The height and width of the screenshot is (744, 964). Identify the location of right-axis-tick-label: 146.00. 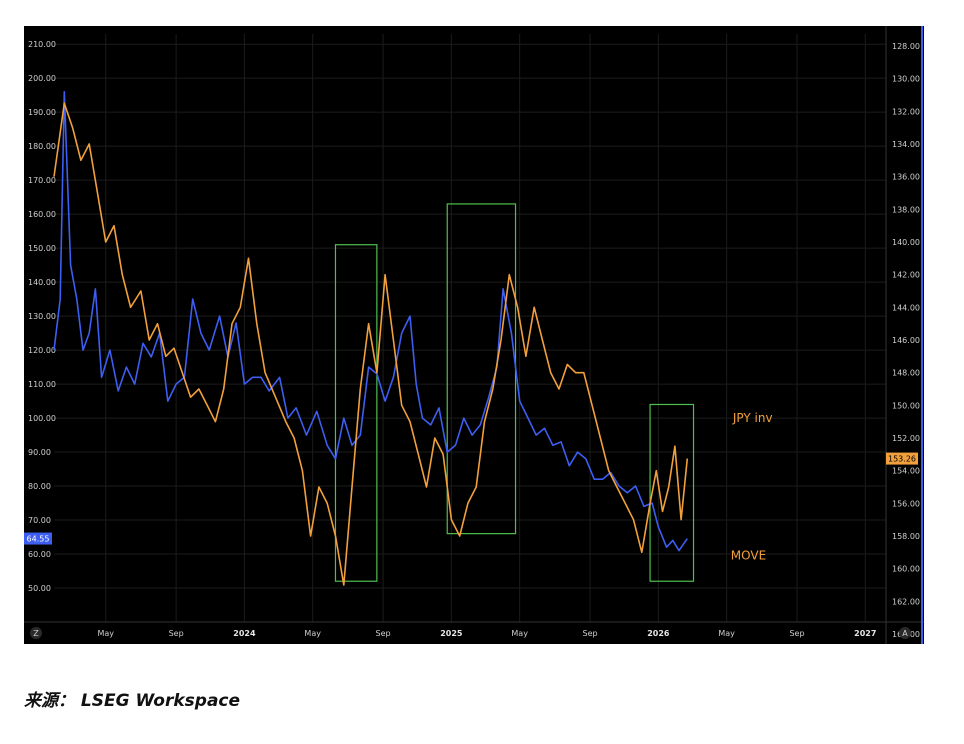
(906, 340).